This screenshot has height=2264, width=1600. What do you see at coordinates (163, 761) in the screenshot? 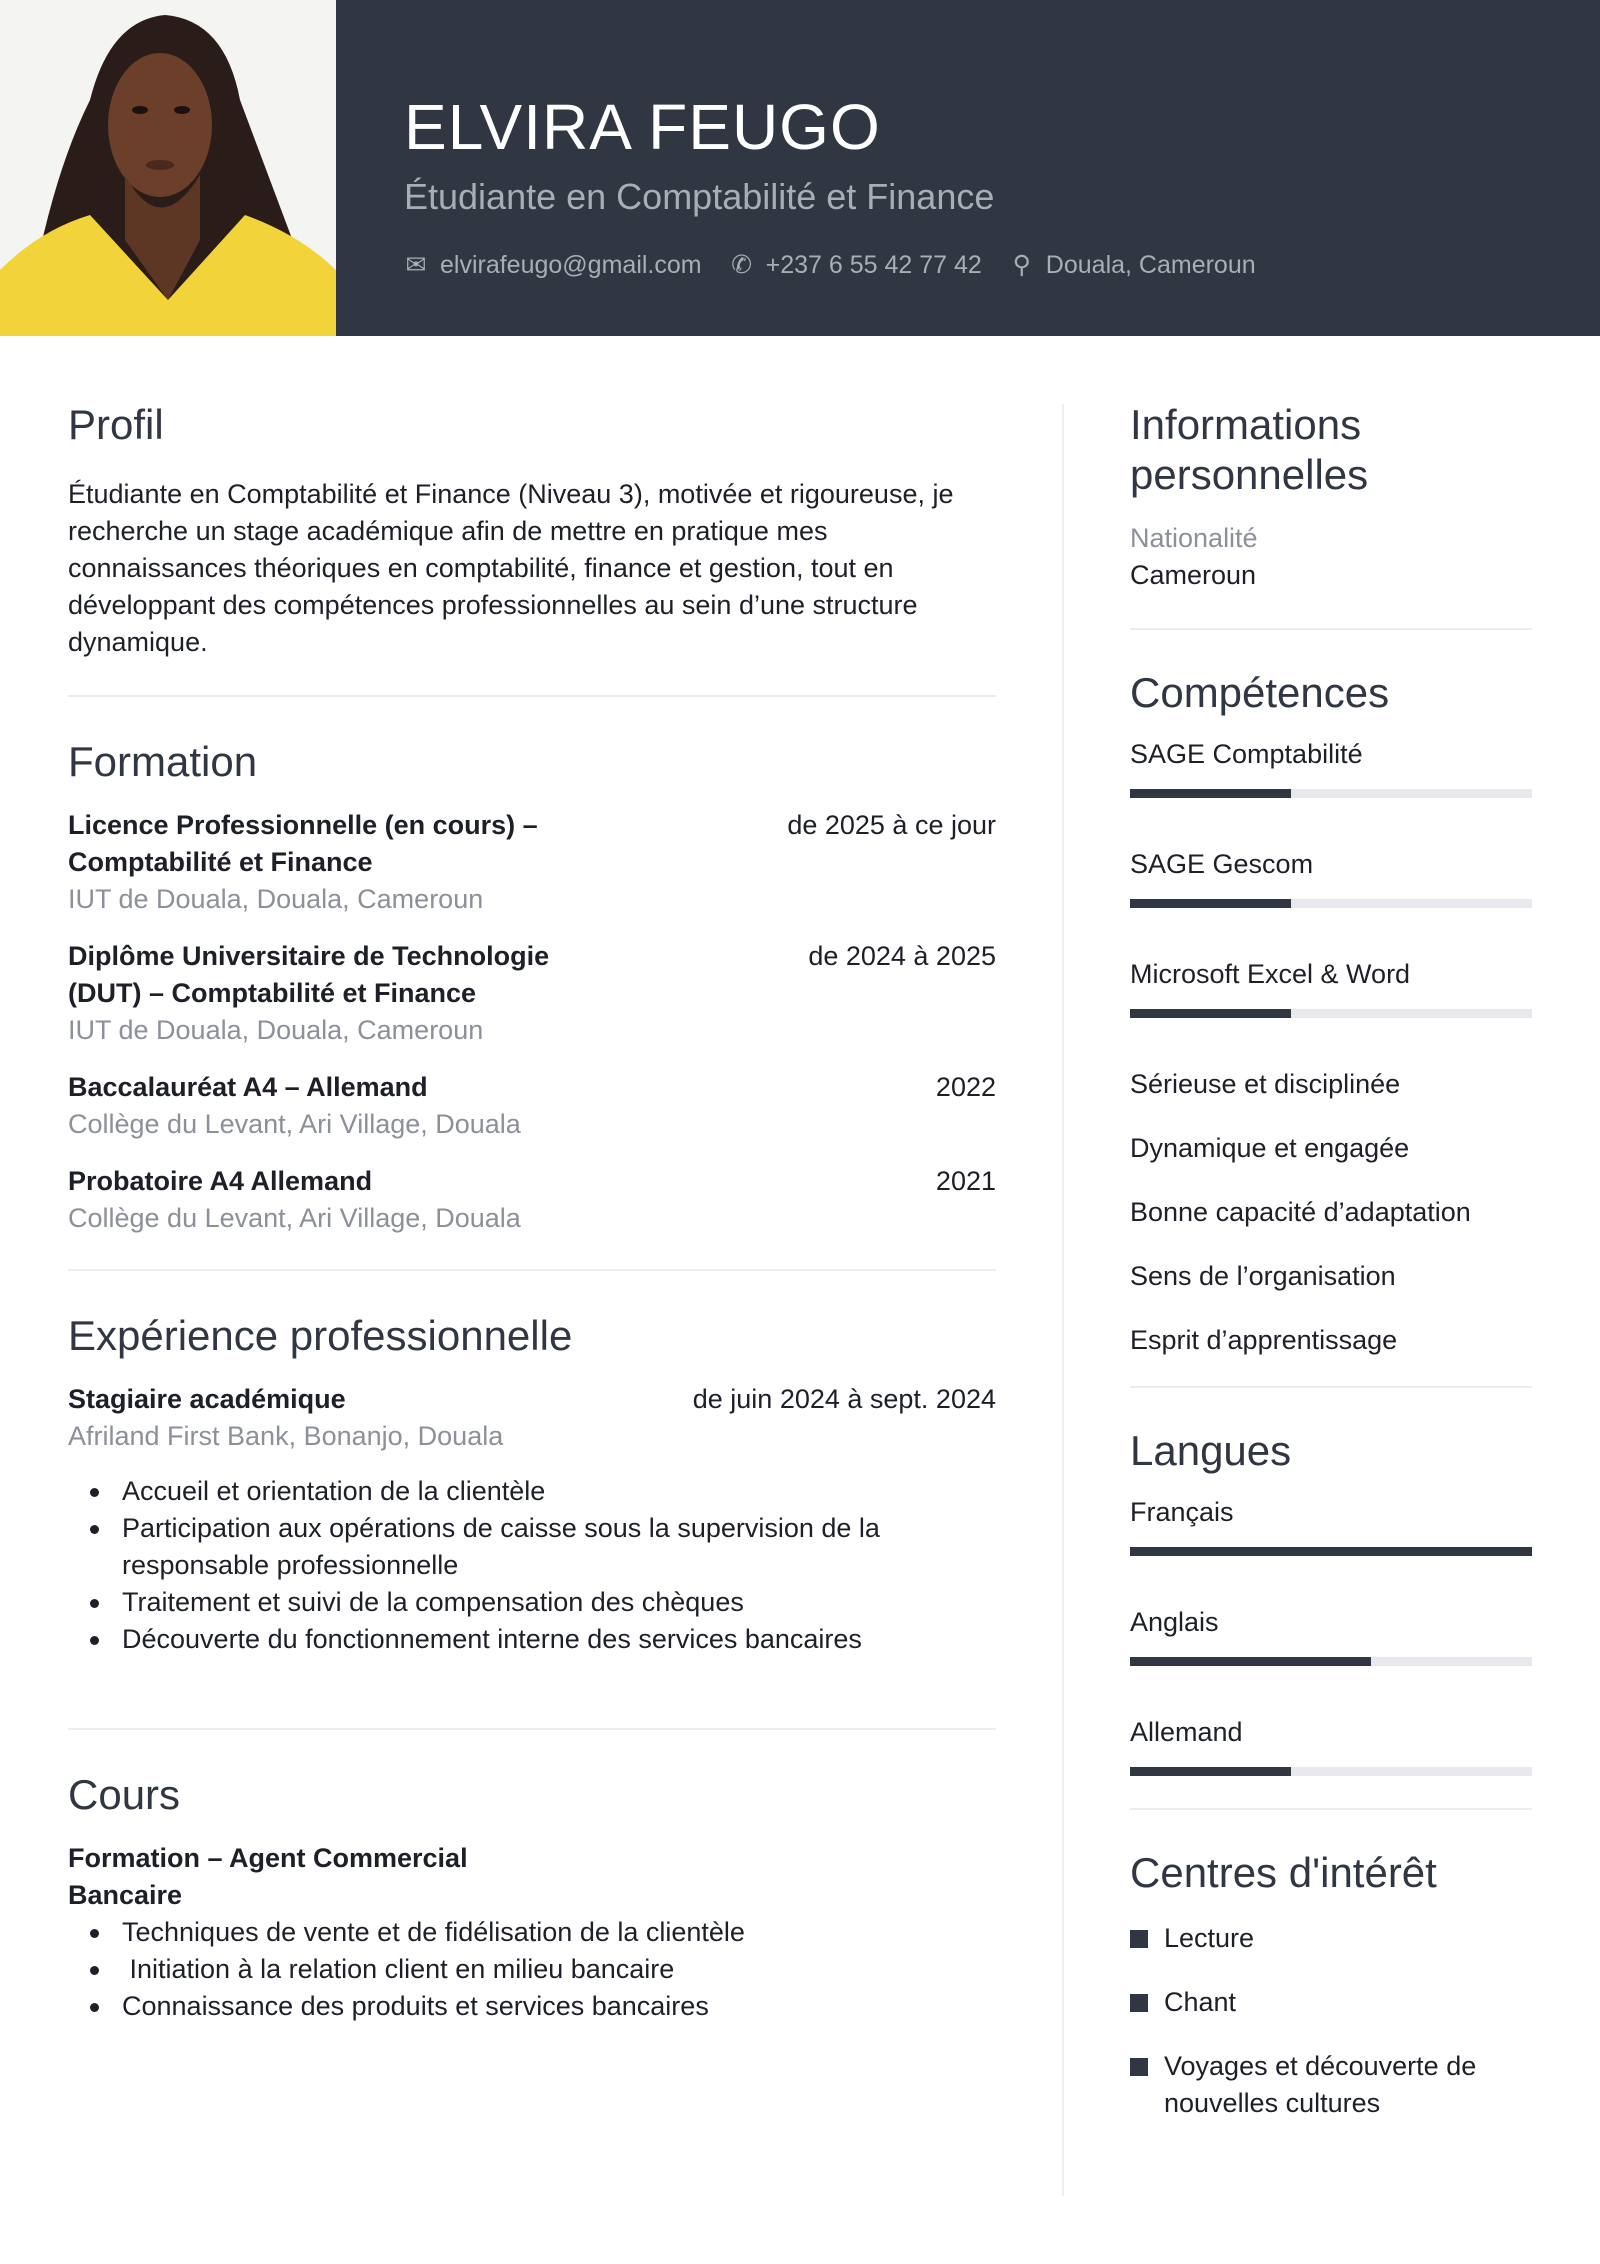
I see `formation-heading: Formation` at bounding box center [163, 761].